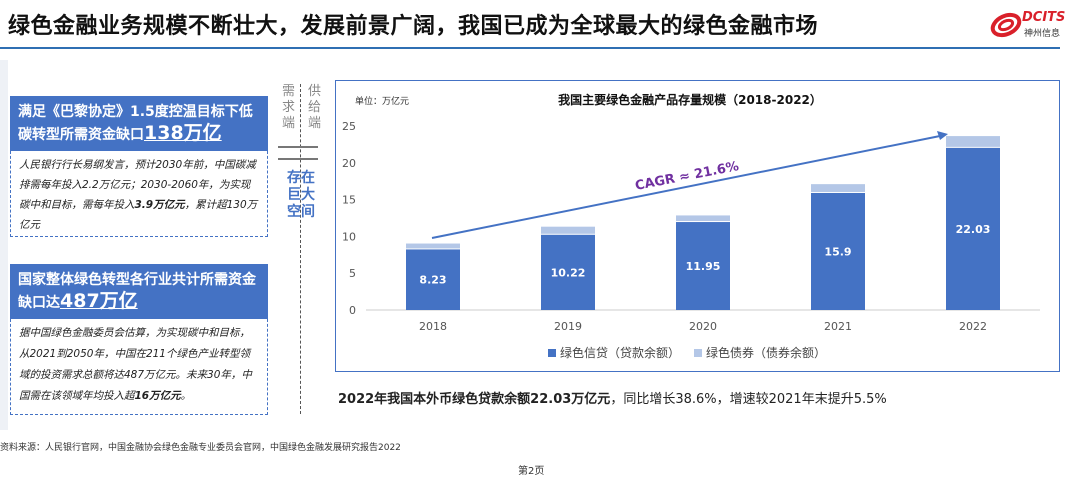 This screenshot has height=477, width=1080. I want to click on x-tick-label: 2019, so click(568, 326).